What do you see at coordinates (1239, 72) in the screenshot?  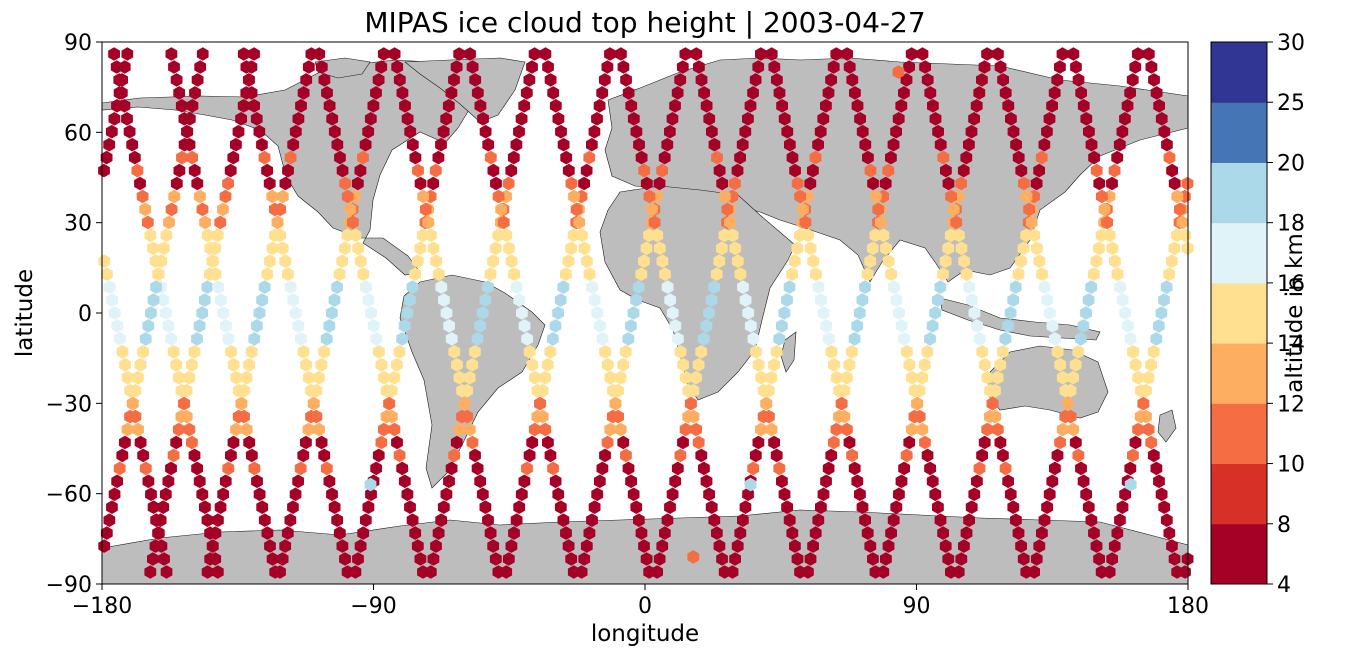 I see `colorbar-bin` at bounding box center [1239, 72].